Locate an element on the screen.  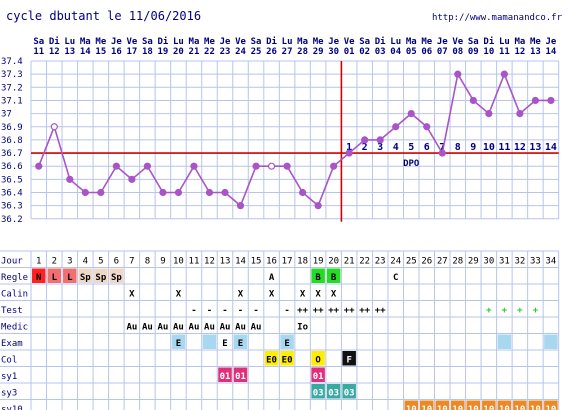
day-weekday-label: Ve is located at coordinates (240, 42).